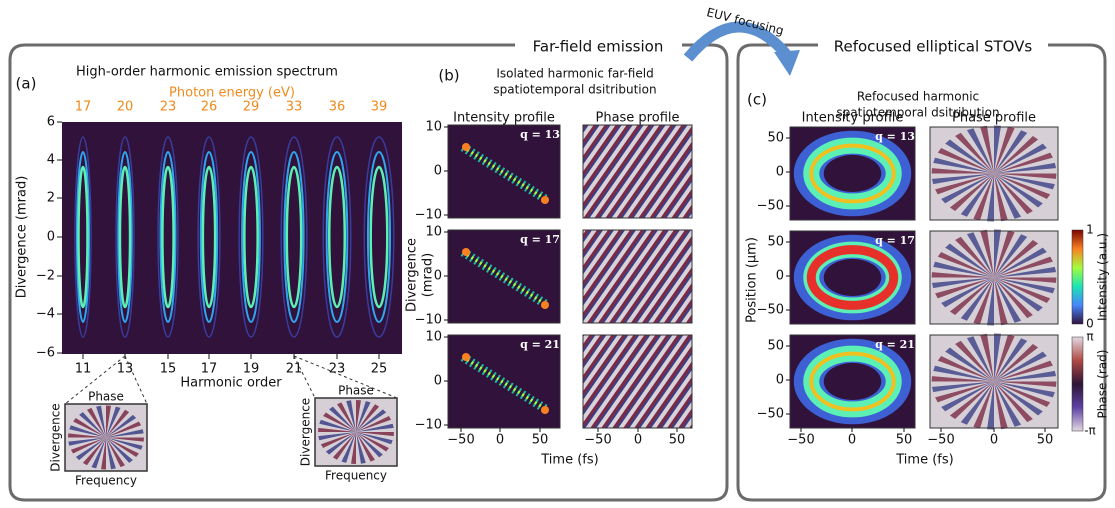  What do you see at coordinates (294, 107) in the screenshot?
I see `top-tick-label: 33` at bounding box center [294, 107].